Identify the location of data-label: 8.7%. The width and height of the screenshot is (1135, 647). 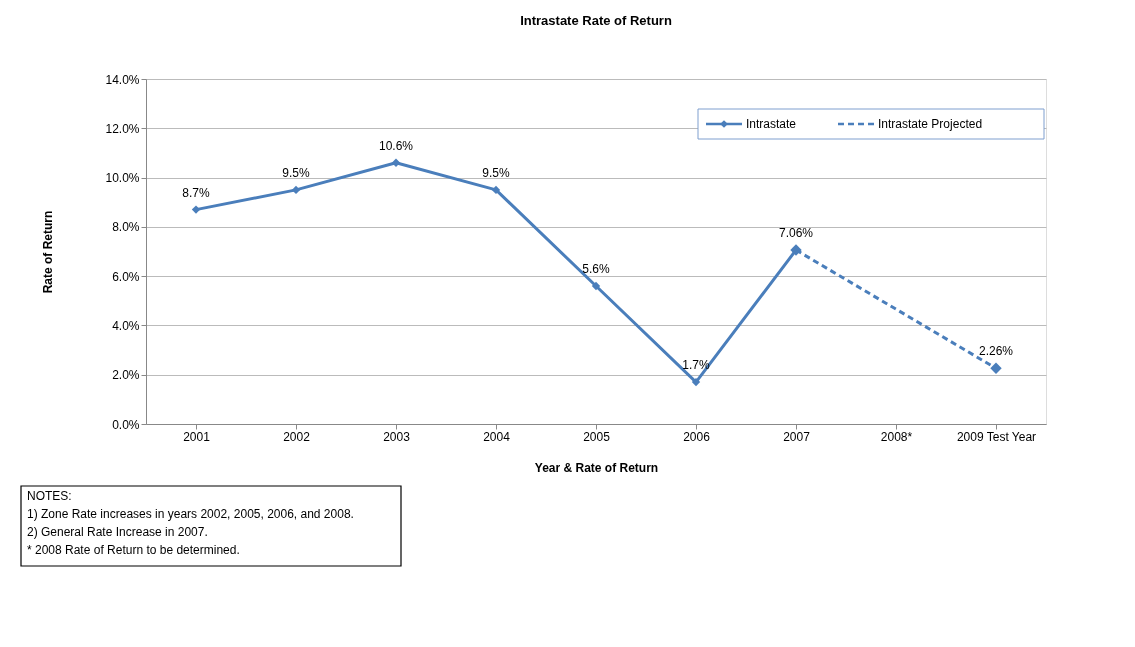
(196, 192).